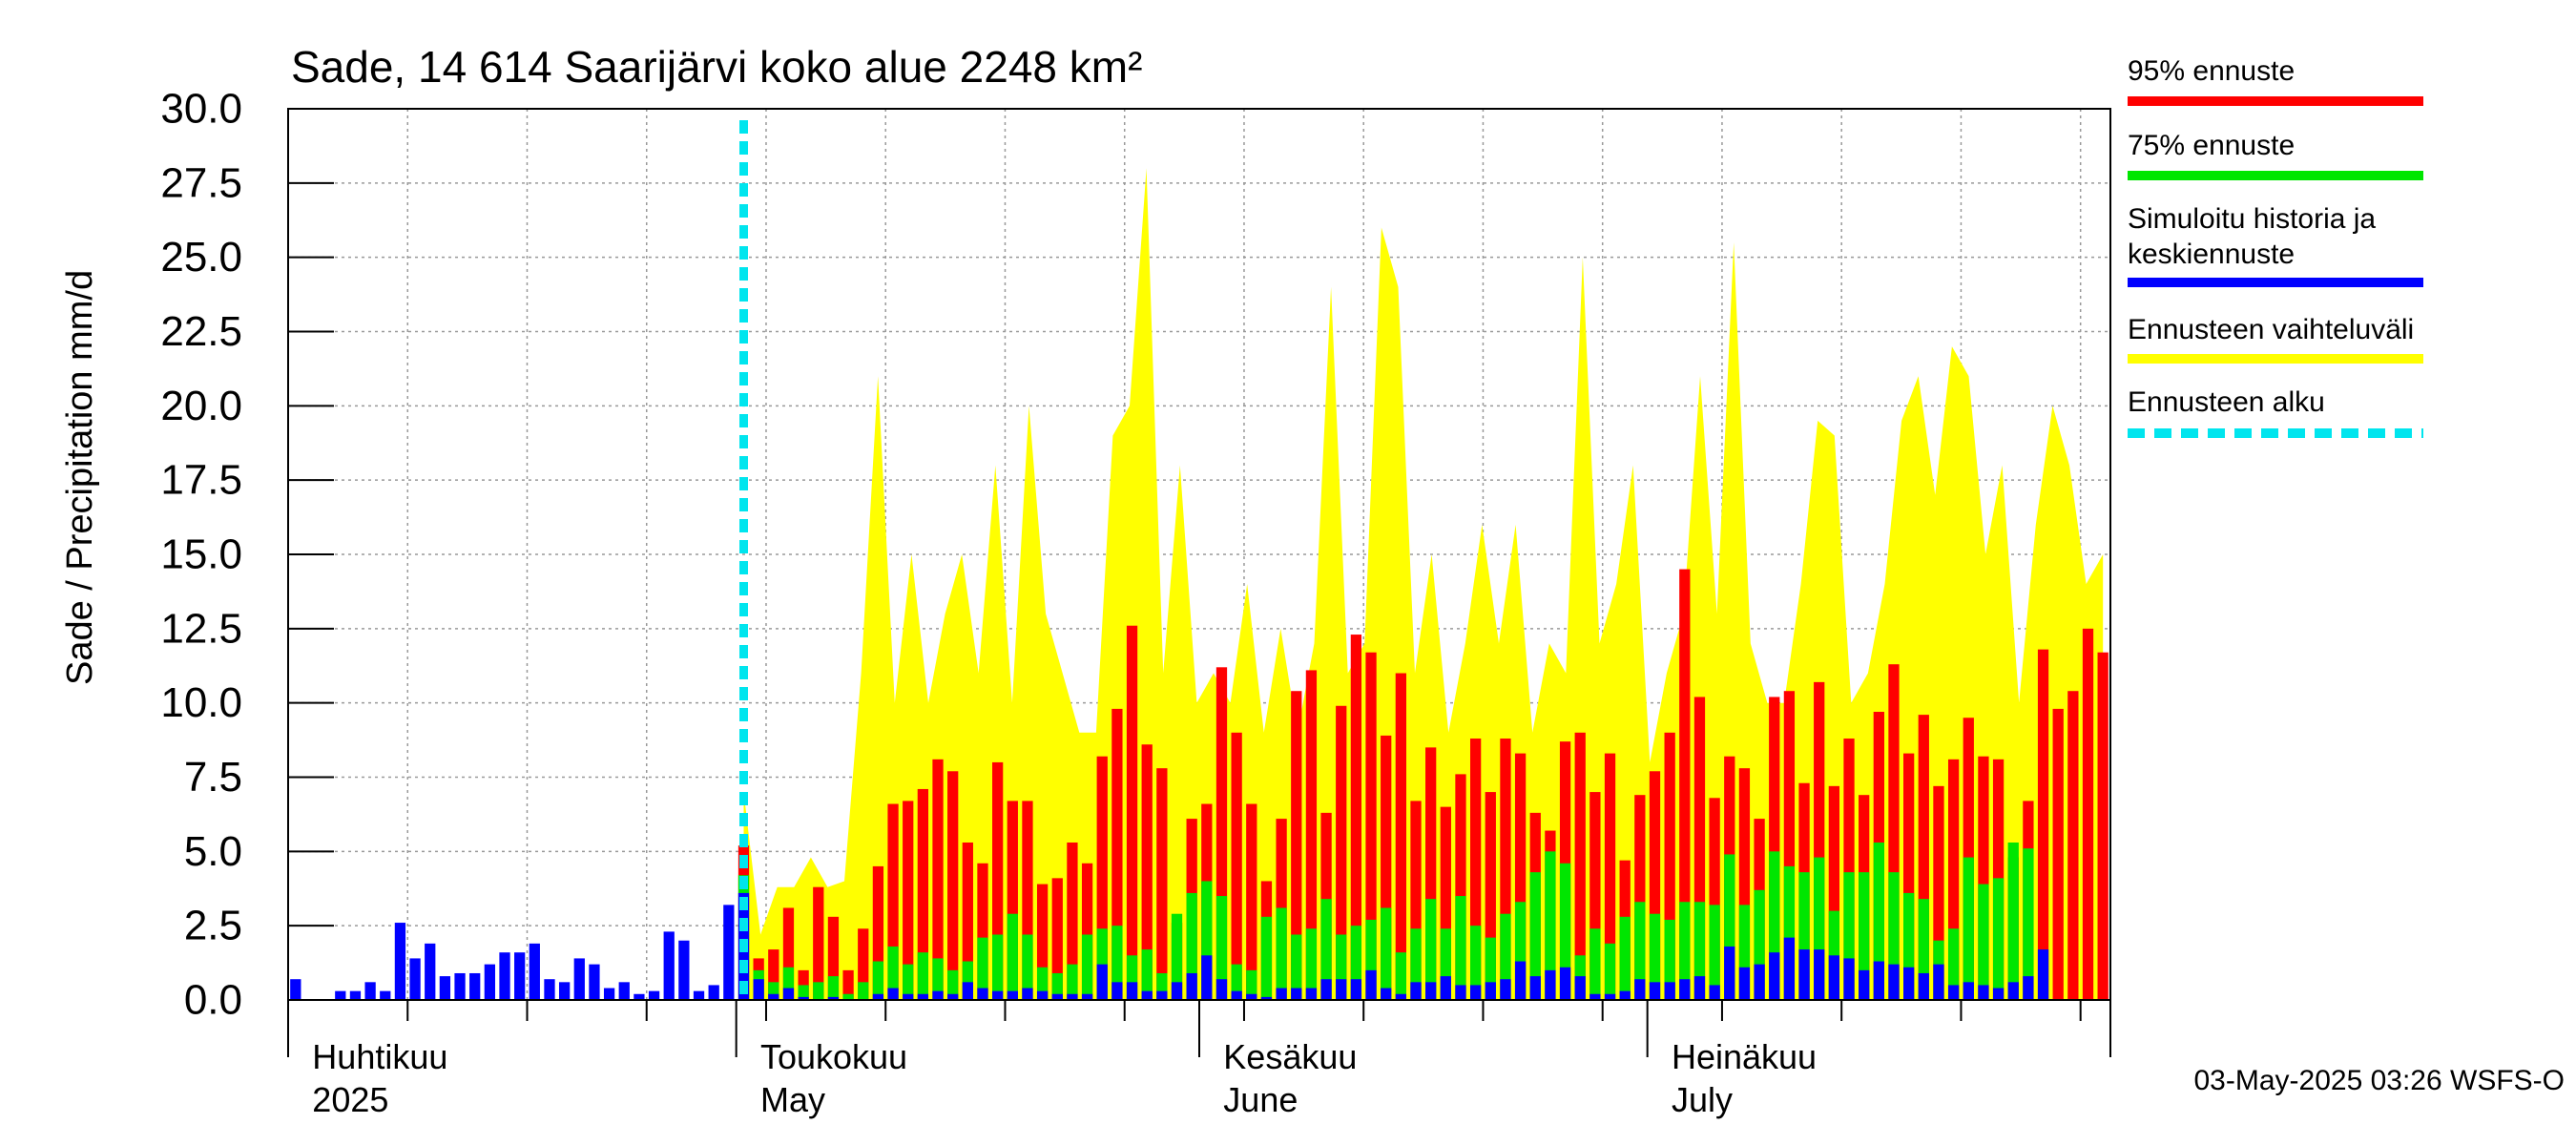 Image resolution: width=2576 pixels, height=1145 pixels. Describe the element at coordinates (213, 1000) in the screenshot. I see `y-tick-label: 0.0` at that location.